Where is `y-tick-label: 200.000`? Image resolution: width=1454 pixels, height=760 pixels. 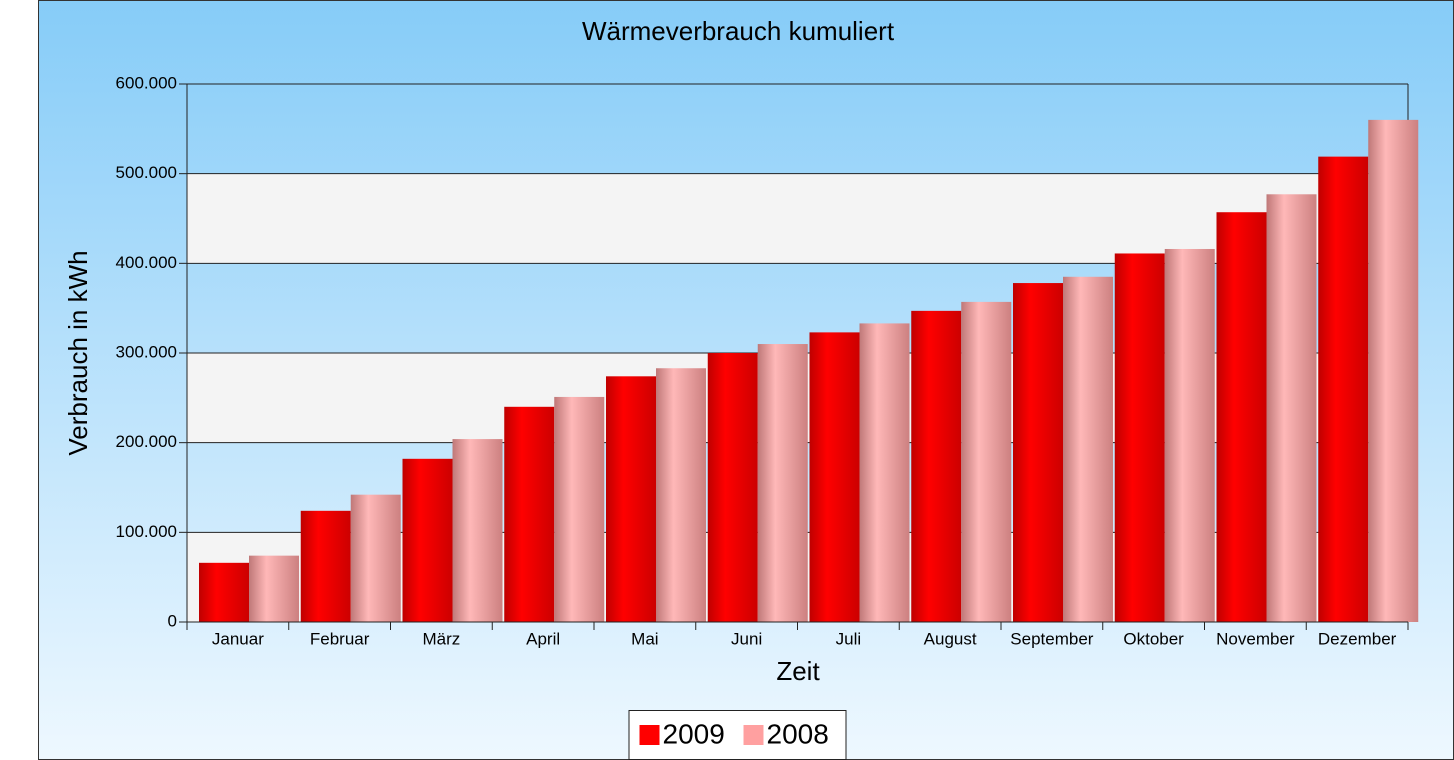 y-tick-label: 200.000 is located at coordinates (146, 441).